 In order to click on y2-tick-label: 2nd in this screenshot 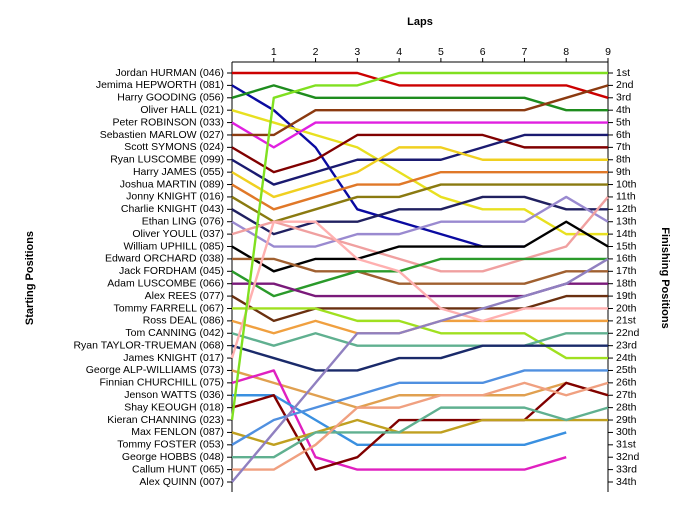, I will do `click(625, 85)`.